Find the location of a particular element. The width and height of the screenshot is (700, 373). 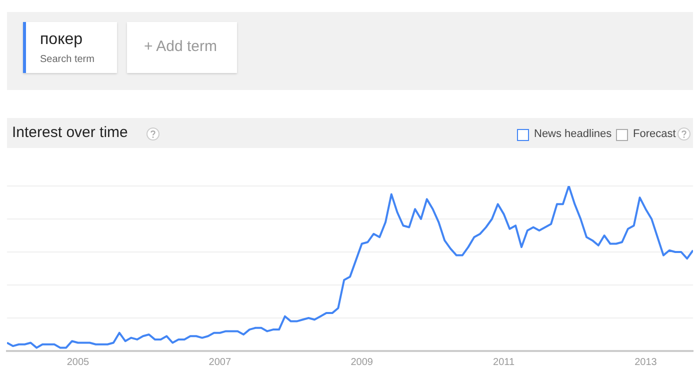

x-tick-label: 2005 is located at coordinates (78, 362).